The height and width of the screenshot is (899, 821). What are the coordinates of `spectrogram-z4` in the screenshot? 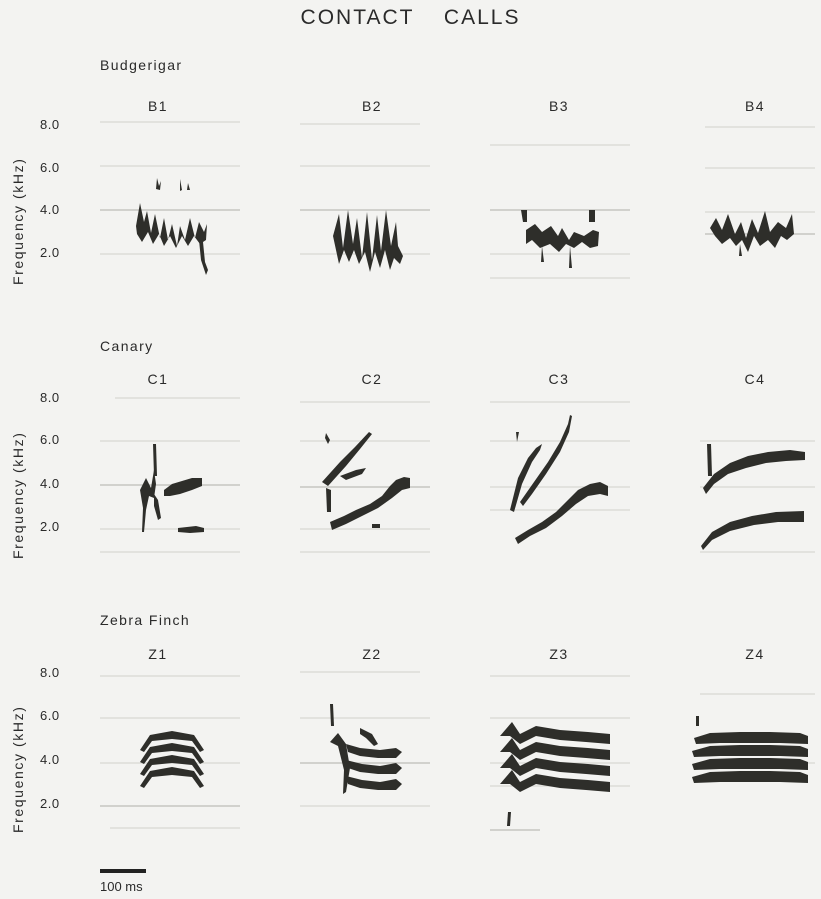 It's located at (750, 749).